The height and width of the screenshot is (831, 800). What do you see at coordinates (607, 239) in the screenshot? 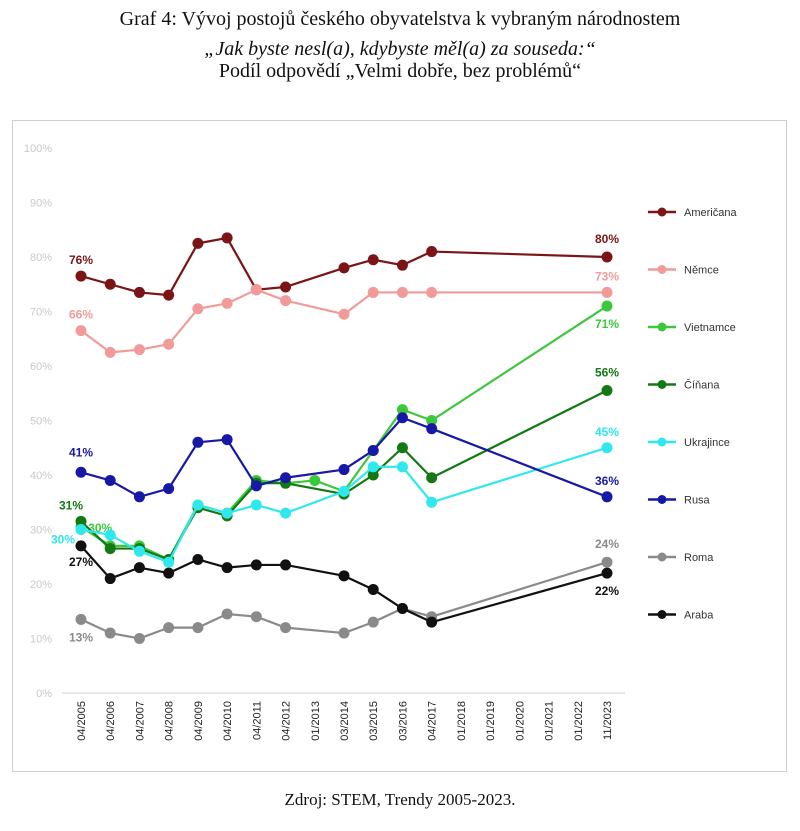
I see `data-label: 80%` at bounding box center [607, 239].